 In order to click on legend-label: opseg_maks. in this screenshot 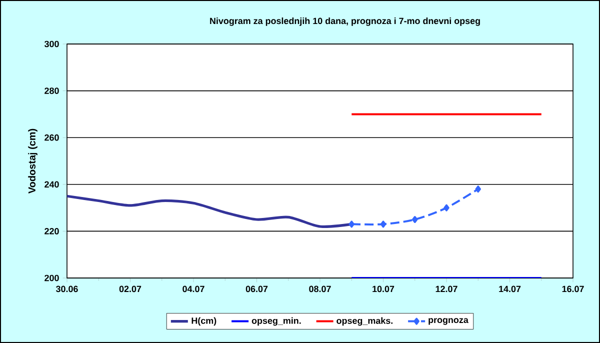, I will do `click(364, 321)`.